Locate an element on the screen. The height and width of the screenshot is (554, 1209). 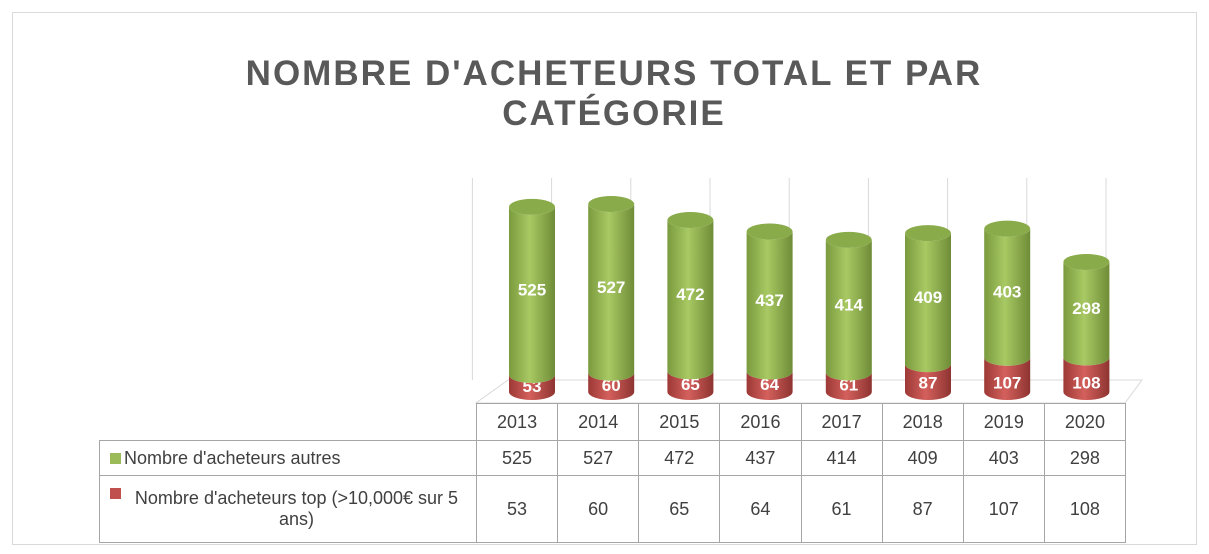
data-label: 472 is located at coordinates (690, 294).